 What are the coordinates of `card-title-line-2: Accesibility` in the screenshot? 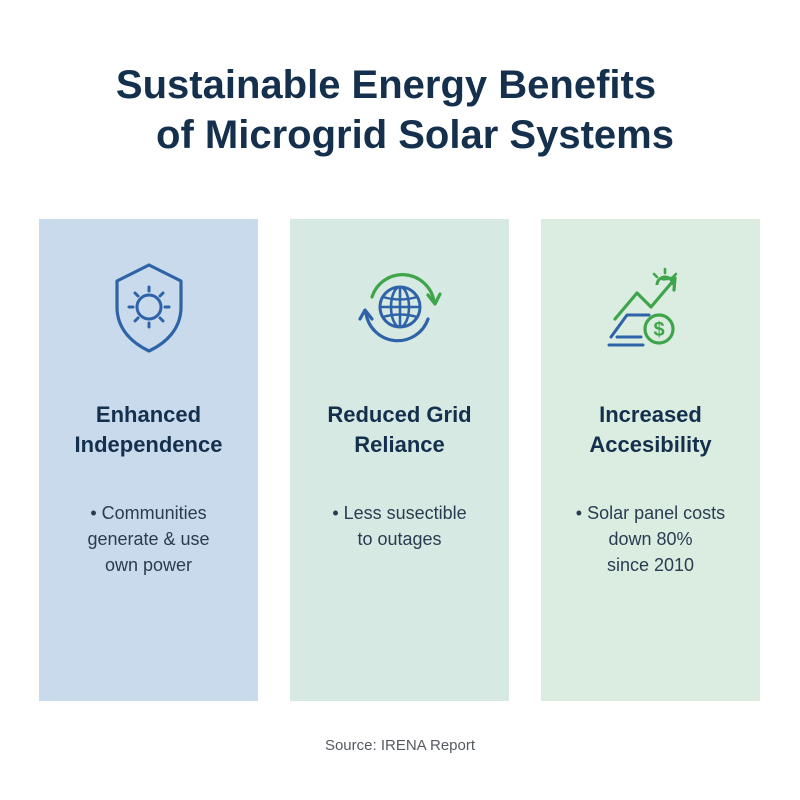 It's located at (650, 444).